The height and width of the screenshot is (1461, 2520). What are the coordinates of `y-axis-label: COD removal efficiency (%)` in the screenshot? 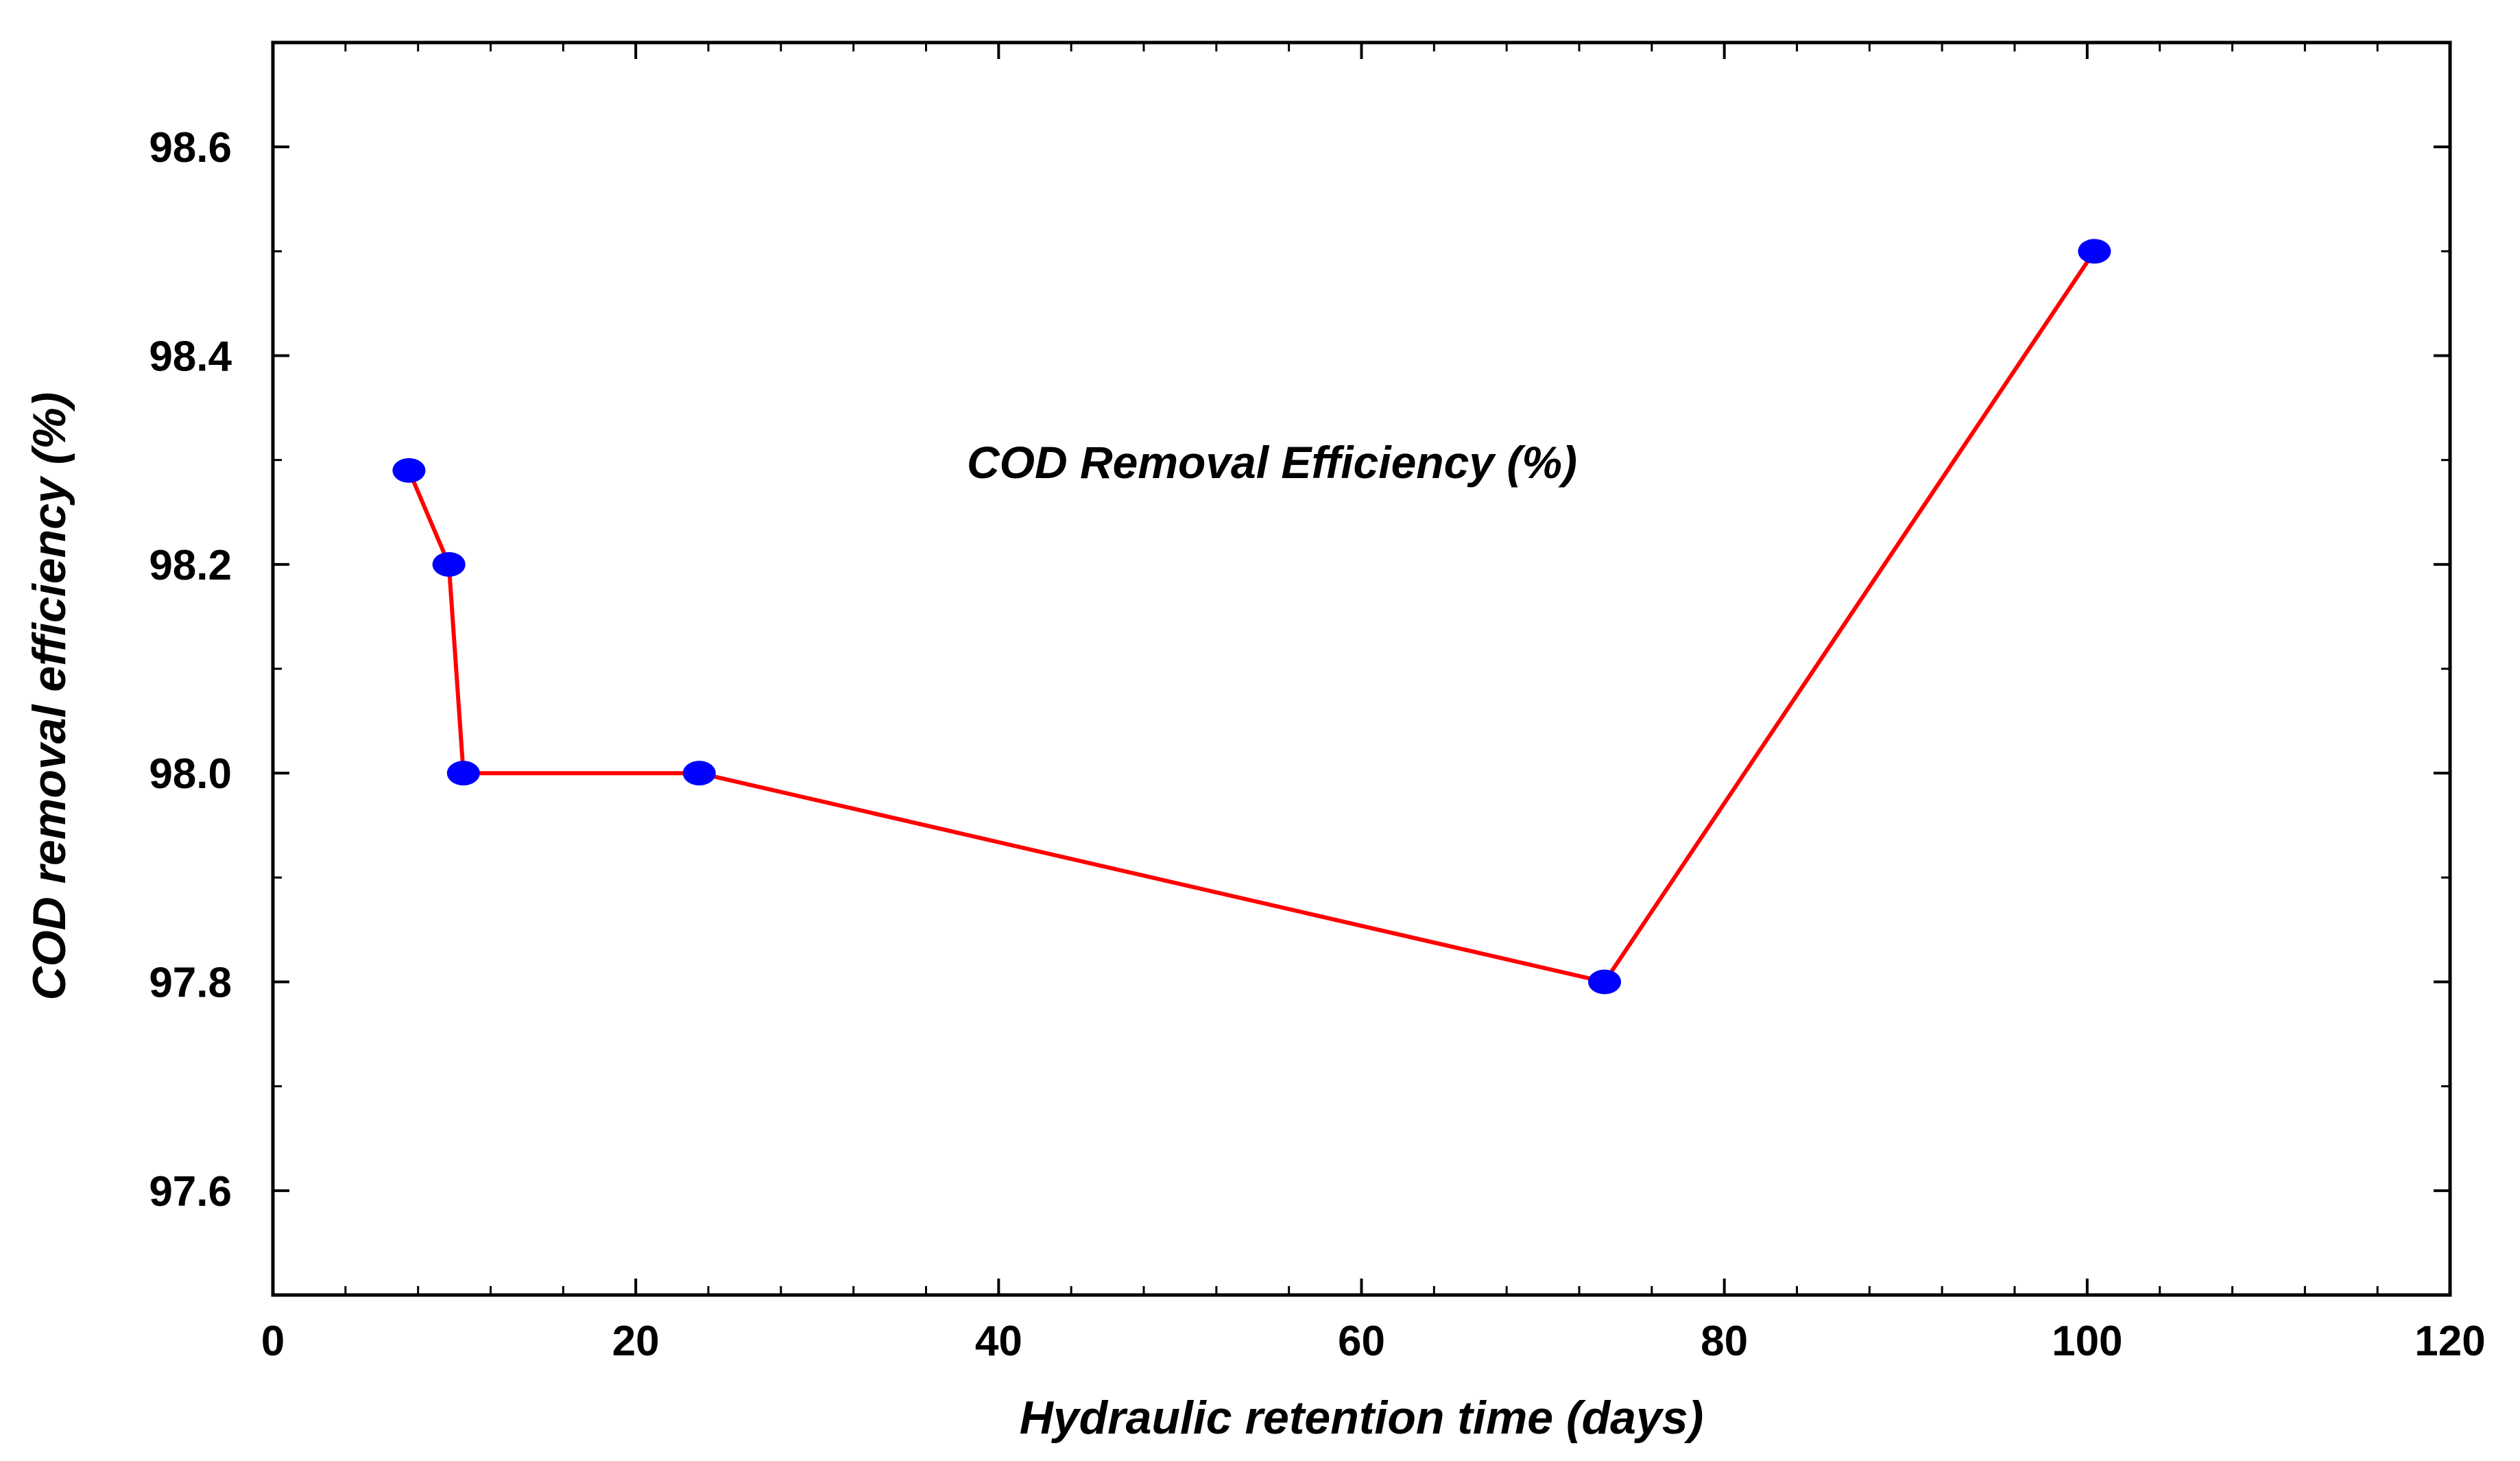 It's located at (49, 696).